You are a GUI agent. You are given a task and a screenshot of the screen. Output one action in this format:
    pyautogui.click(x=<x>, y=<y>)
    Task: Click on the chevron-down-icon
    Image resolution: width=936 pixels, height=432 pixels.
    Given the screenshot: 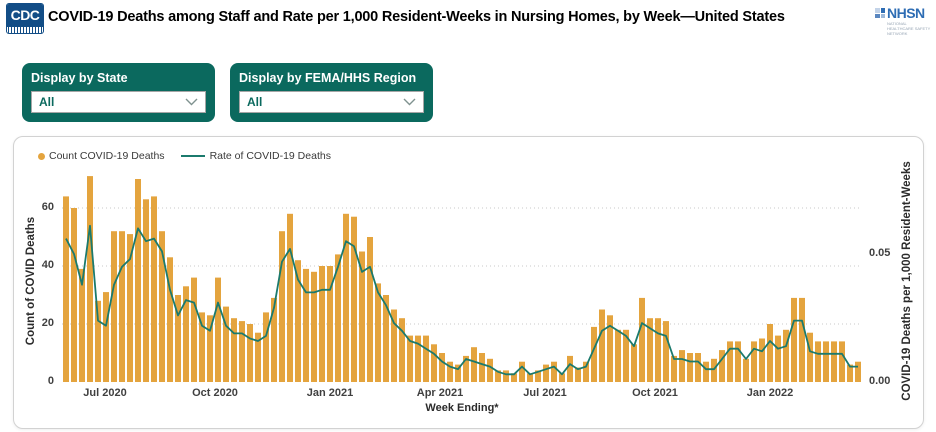 What is the action you would take?
    pyautogui.click(x=191, y=102)
    